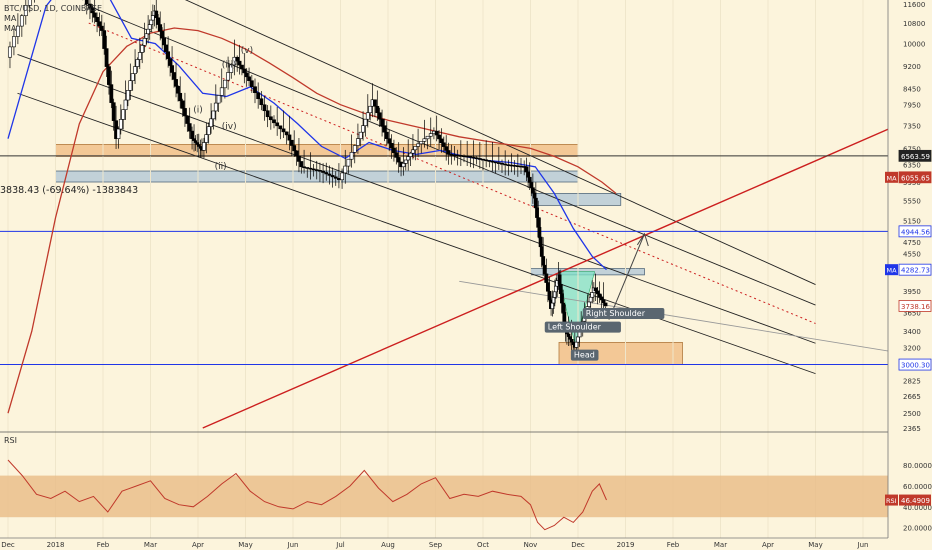 Image resolution: width=932 pixels, height=550 pixels. What do you see at coordinates (229, 127) in the screenshot?
I see `wave-label: (iv)` at bounding box center [229, 127].